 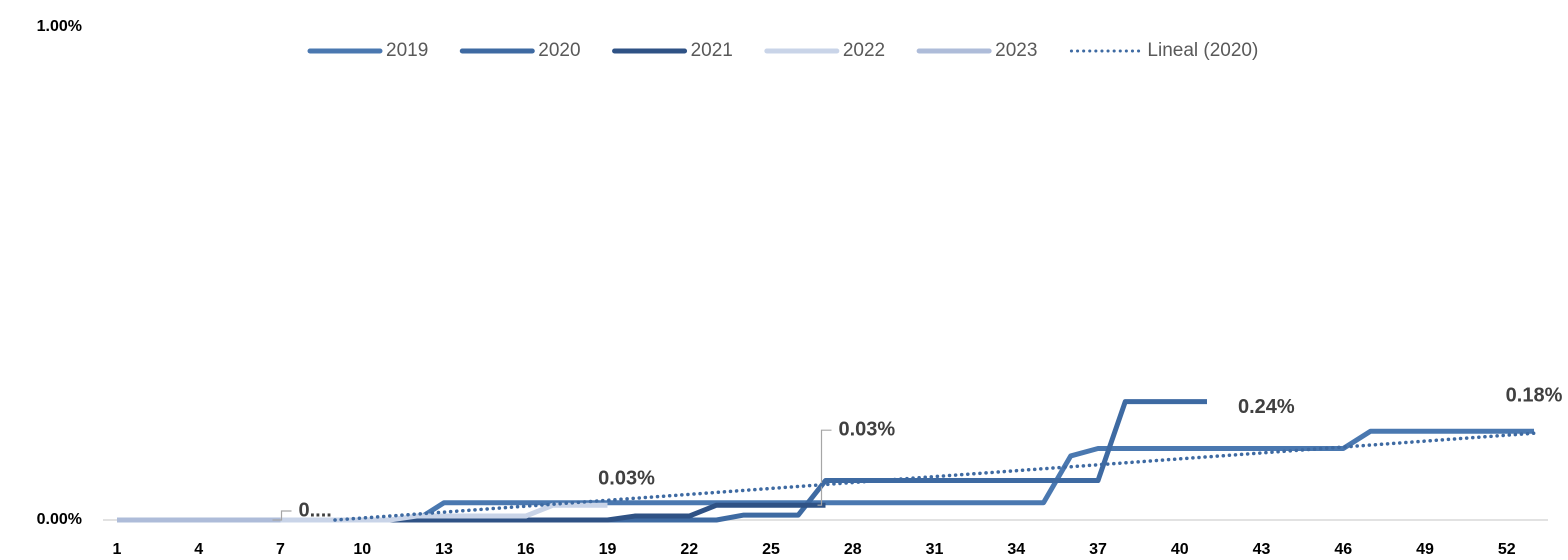 I want to click on x-tick-label: 10, so click(x=362, y=549).